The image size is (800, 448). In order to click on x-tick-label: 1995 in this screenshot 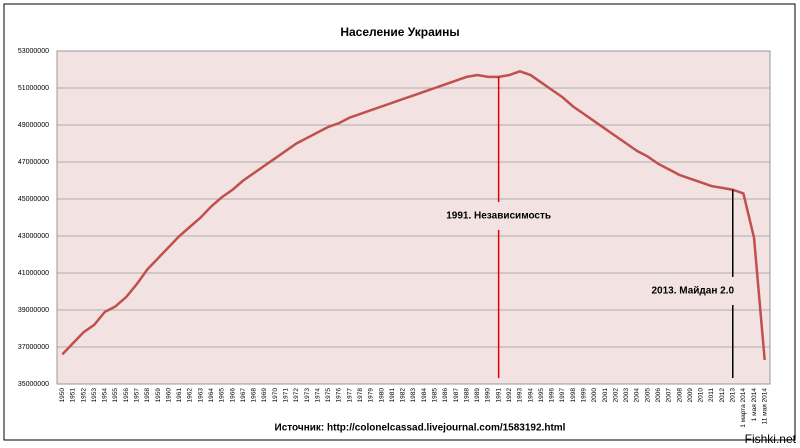, I will do `click(541, 395)`.